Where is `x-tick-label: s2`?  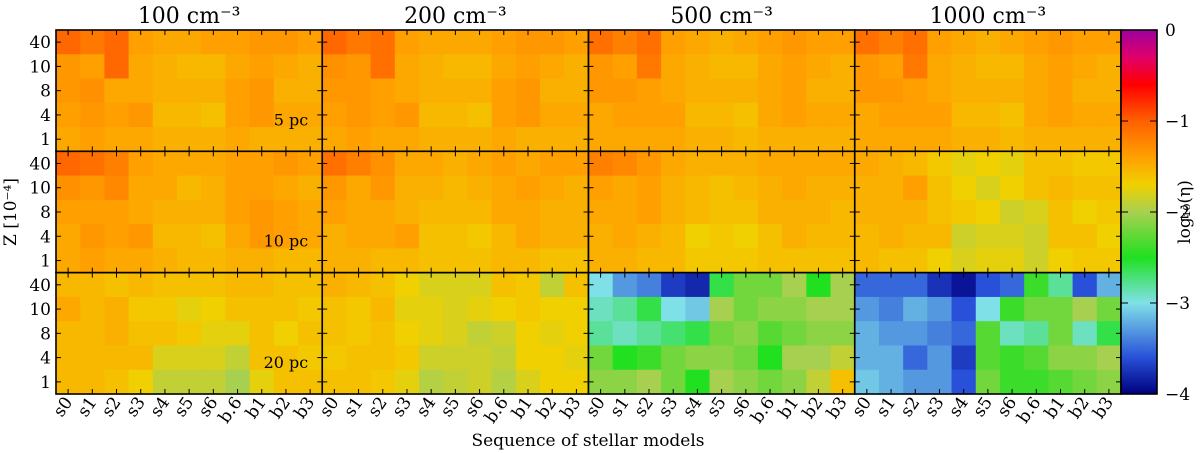 x-tick-label: s2 is located at coordinates (378, 406).